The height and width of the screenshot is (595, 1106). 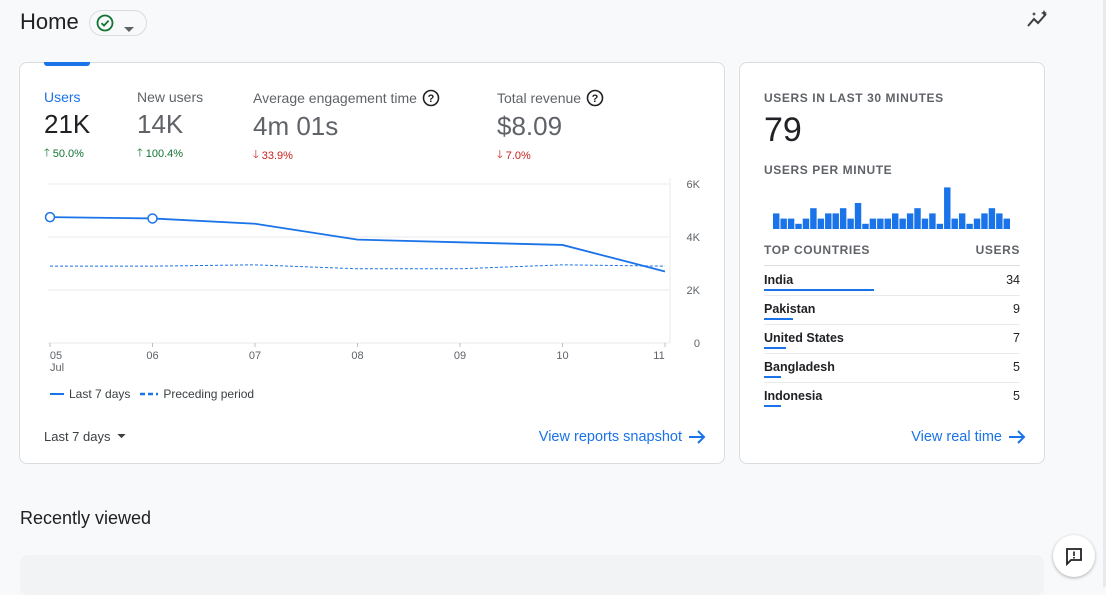 What do you see at coordinates (610, 437) in the screenshot?
I see `link-label: View reports snapshot` at bounding box center [610, 437].